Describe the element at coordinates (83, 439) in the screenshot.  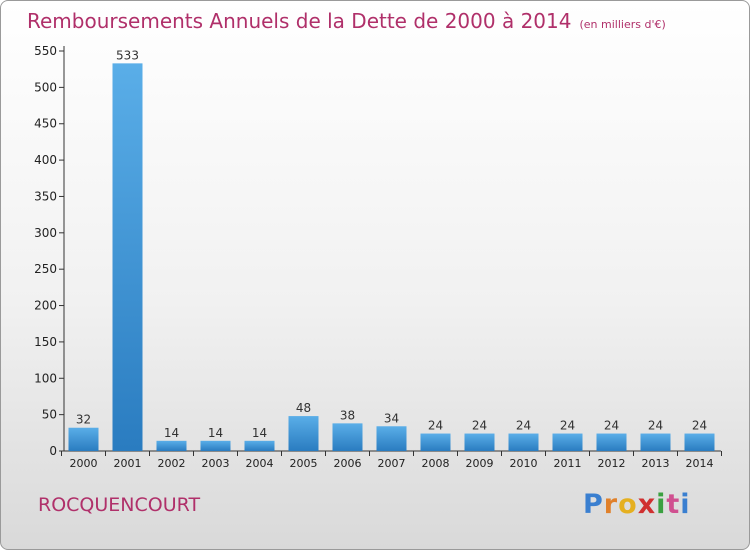
I see `bar-2000` at that location.